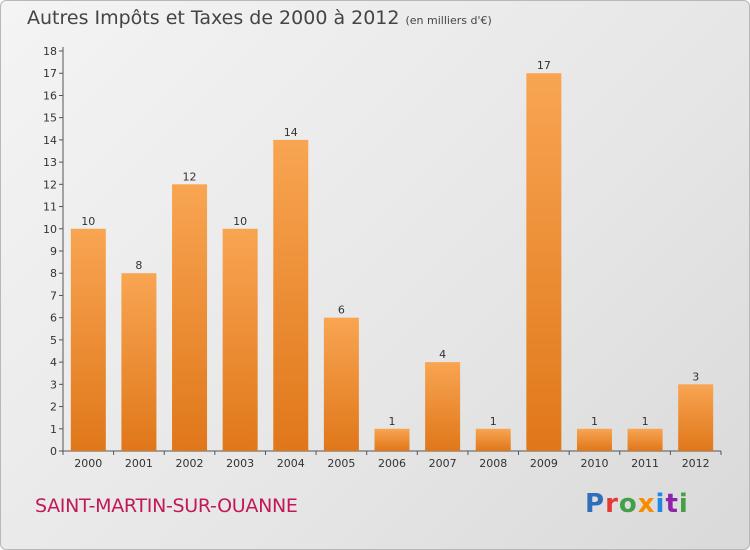 This screenshot has width=750, height=550. I want to click on x-tick-label-2004: 2004, so click(291, 463).